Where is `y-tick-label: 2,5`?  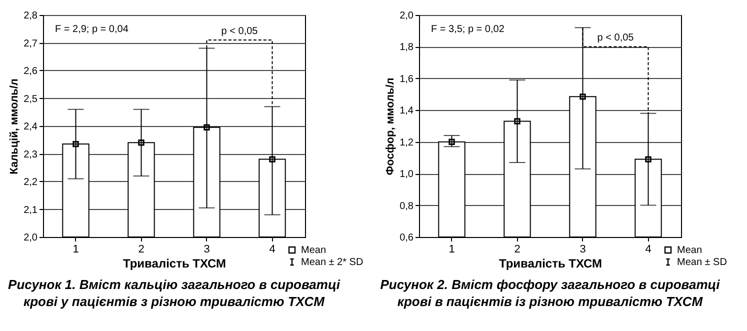
y-tick-label: 2,5 is located at coordinates (31, 99).